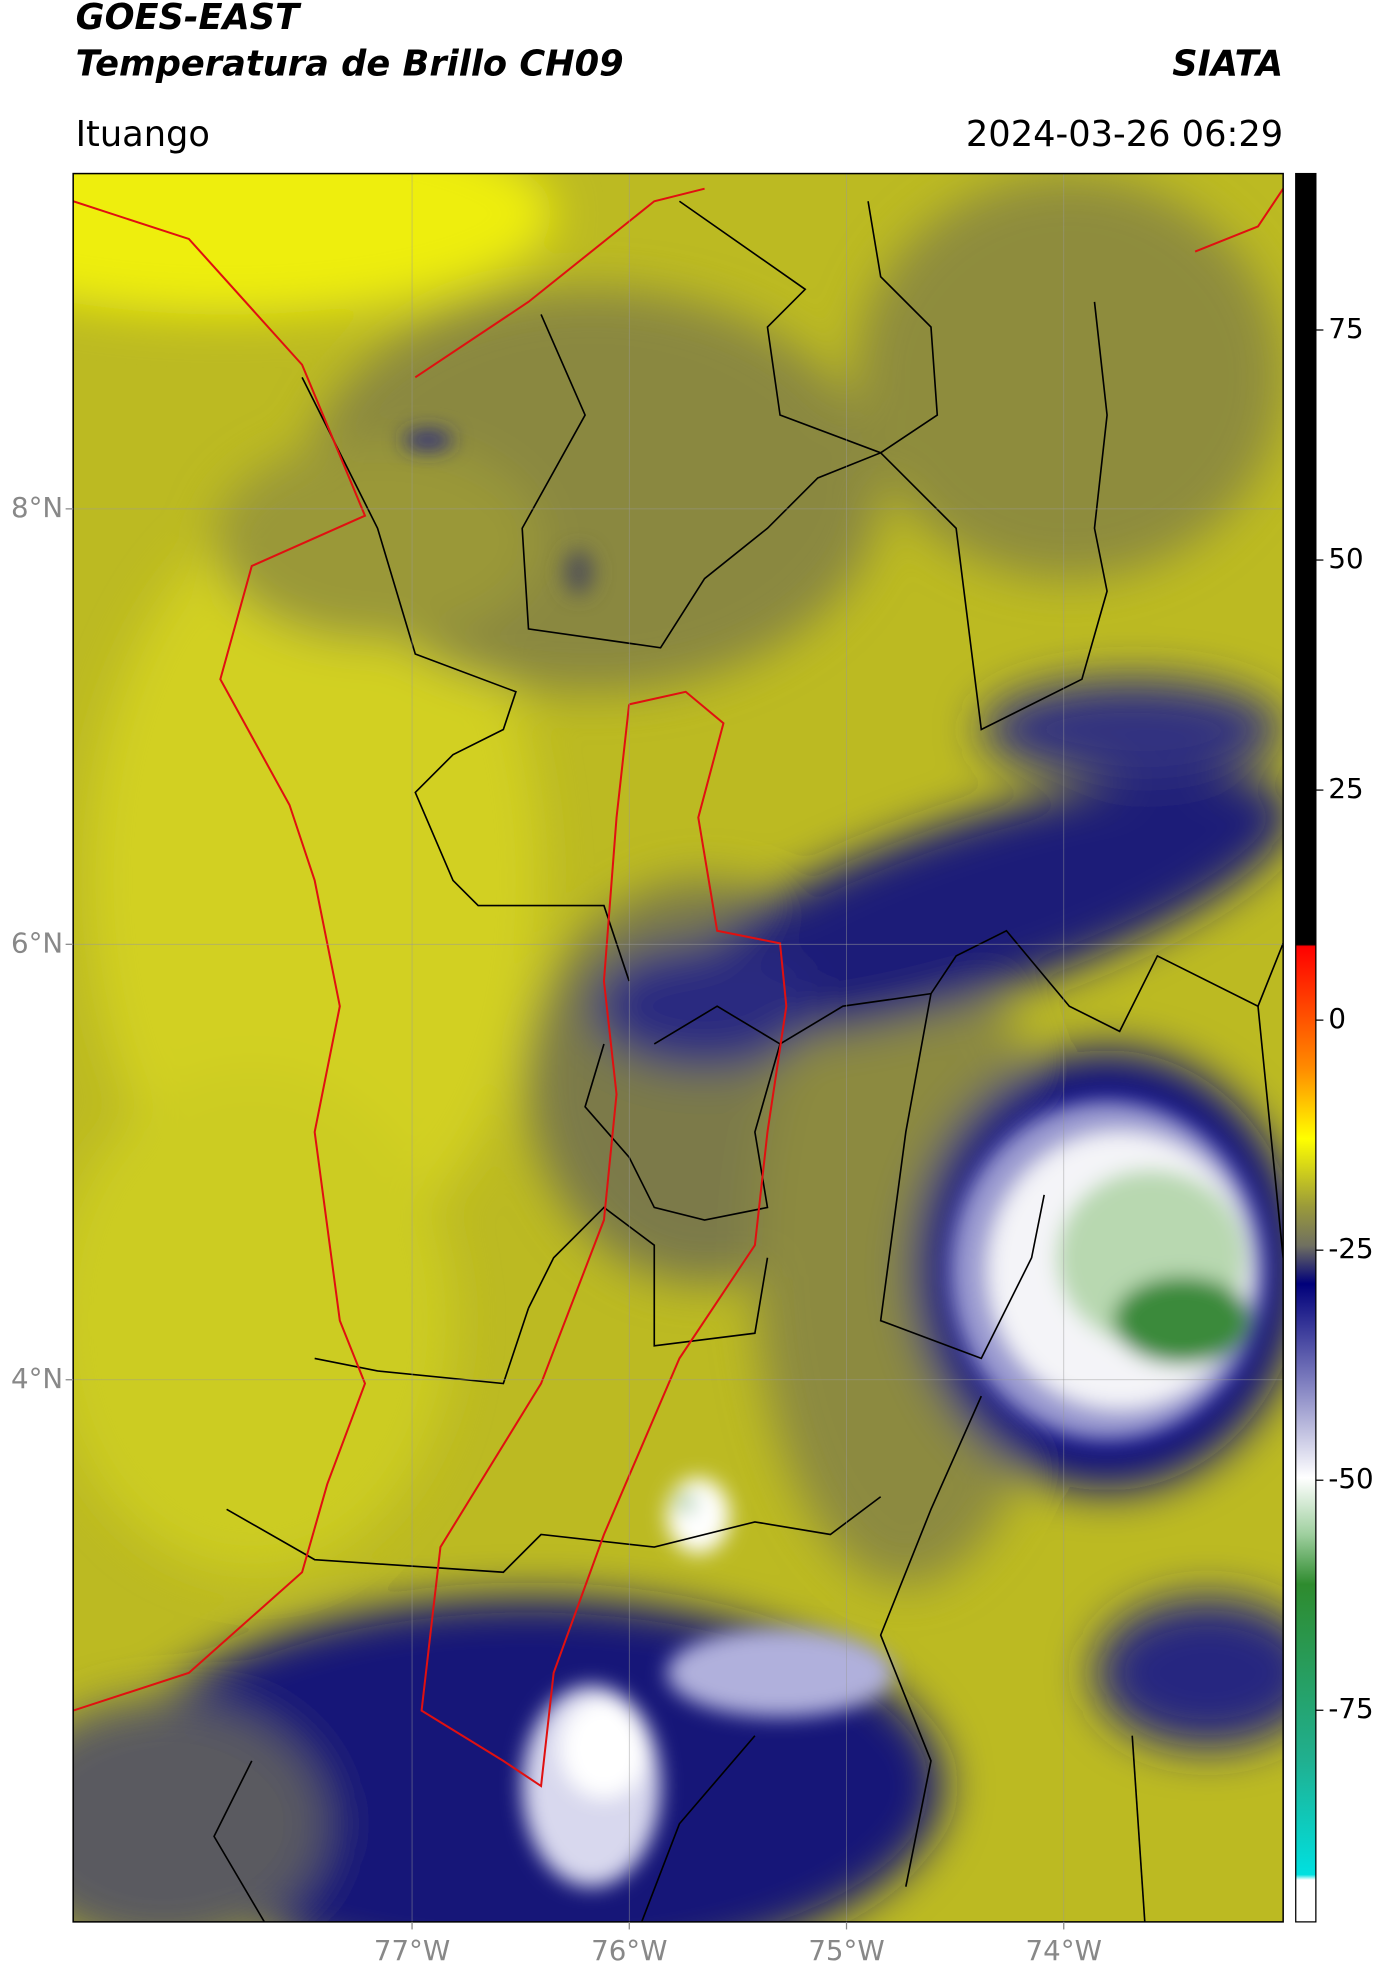  What do you see at coordinates (412, 1950) in the screenshot?
I see `x-tick-label: 77°W` at bounding box center [412, 1950].